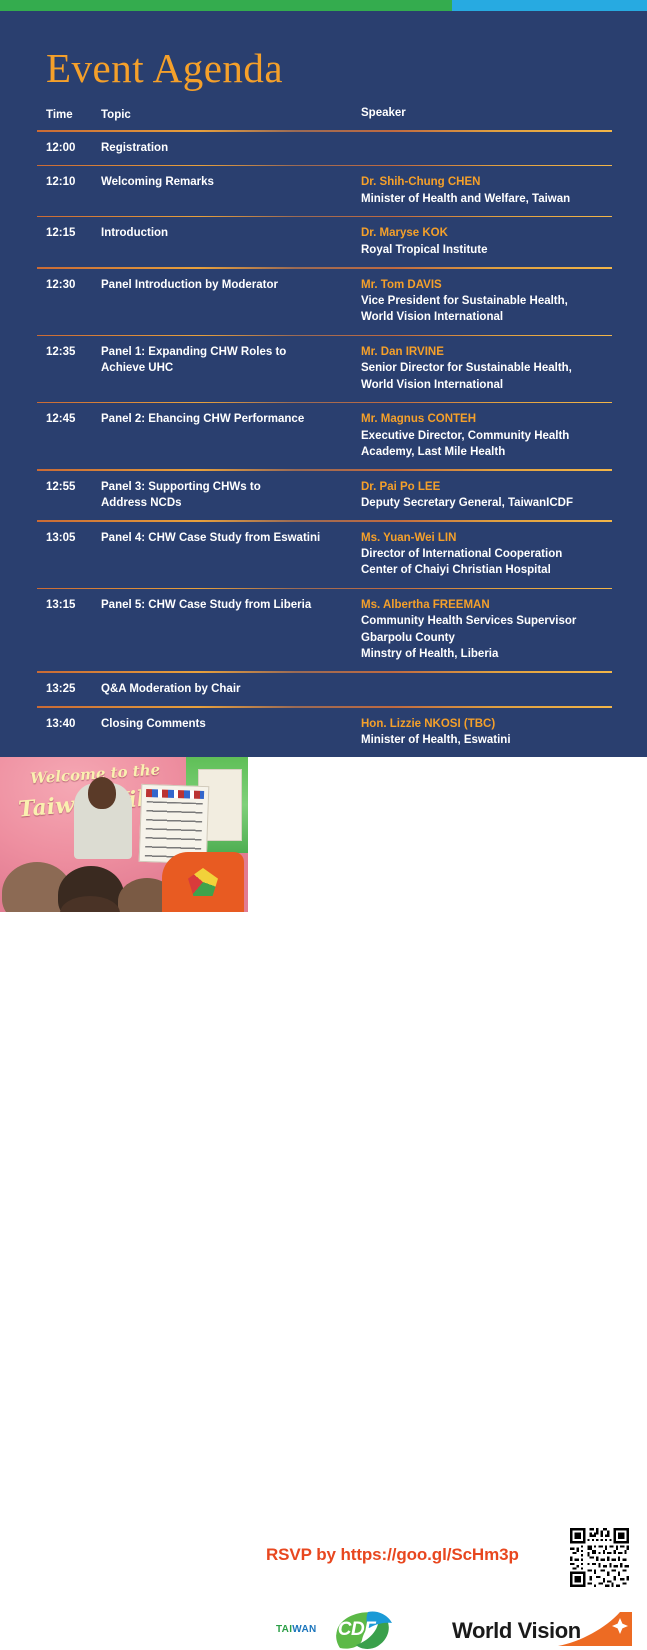  What do you see at coordinates (61, 486) in the screenshot?
I see `row-time: 12:55` at bounding box center [61, 486].